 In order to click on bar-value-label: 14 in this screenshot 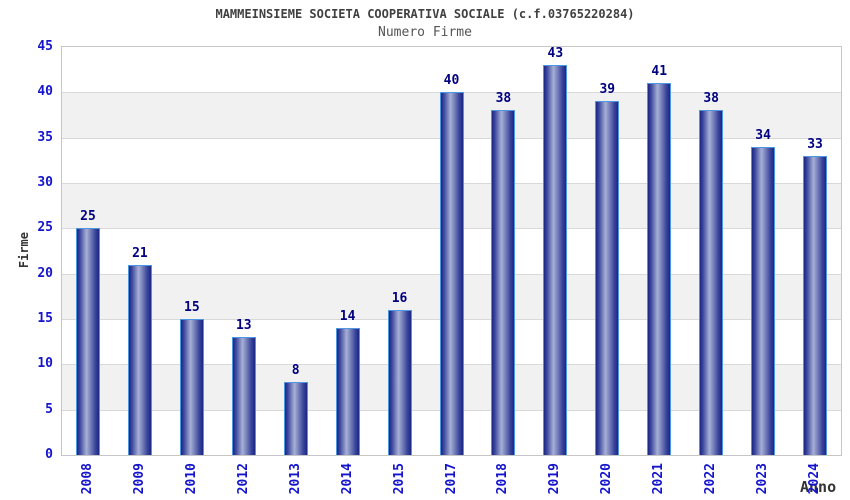, I will do `click(347, 317)`.